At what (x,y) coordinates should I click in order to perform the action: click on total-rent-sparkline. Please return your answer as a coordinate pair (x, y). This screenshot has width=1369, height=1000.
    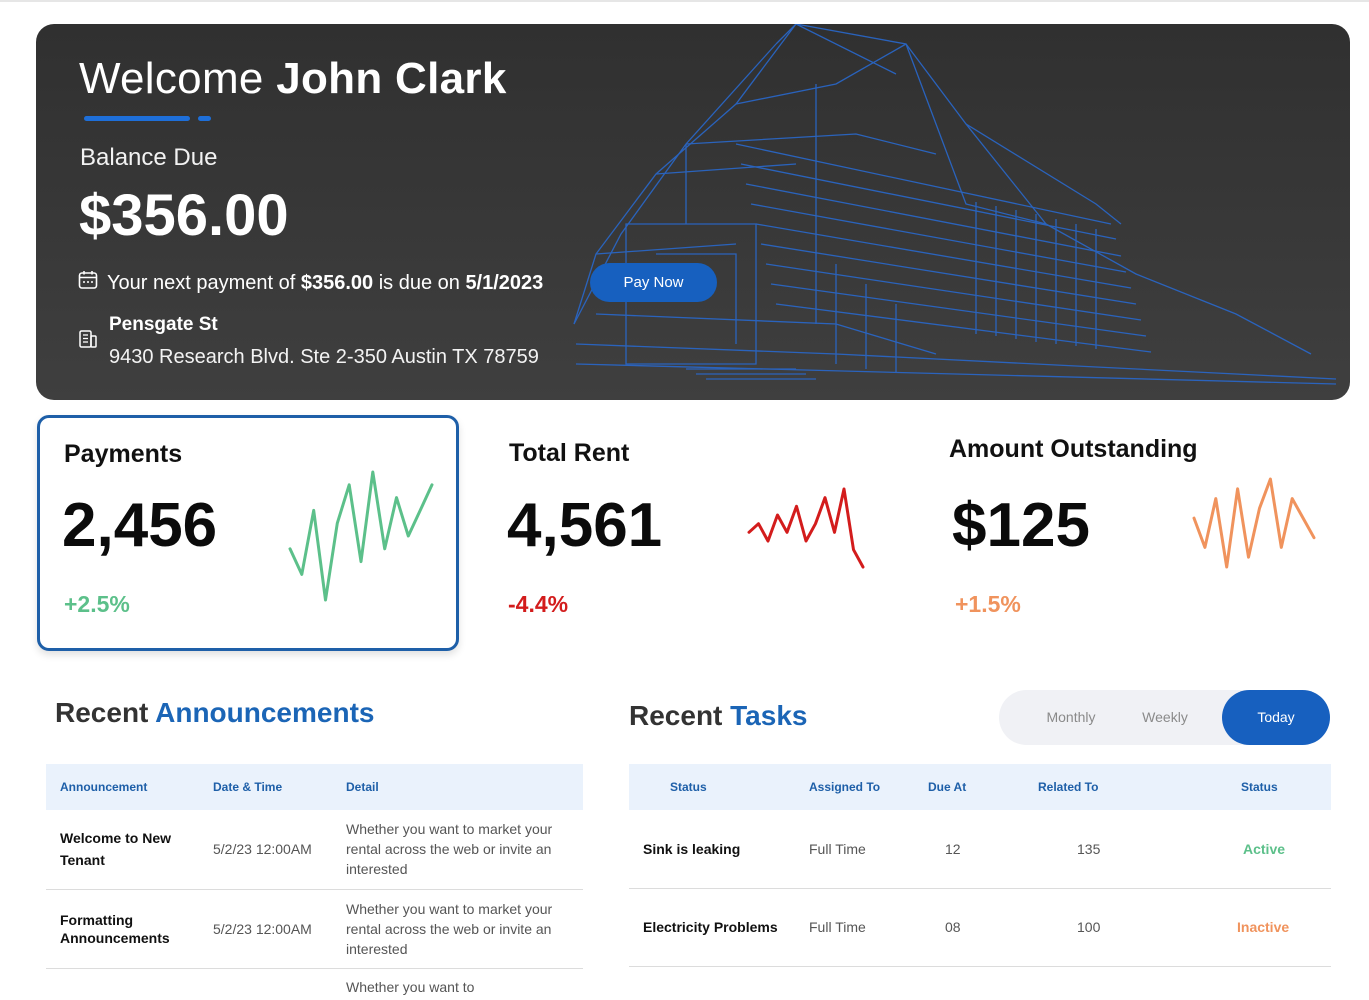
    Looking at the image, I should click on (806, 528).